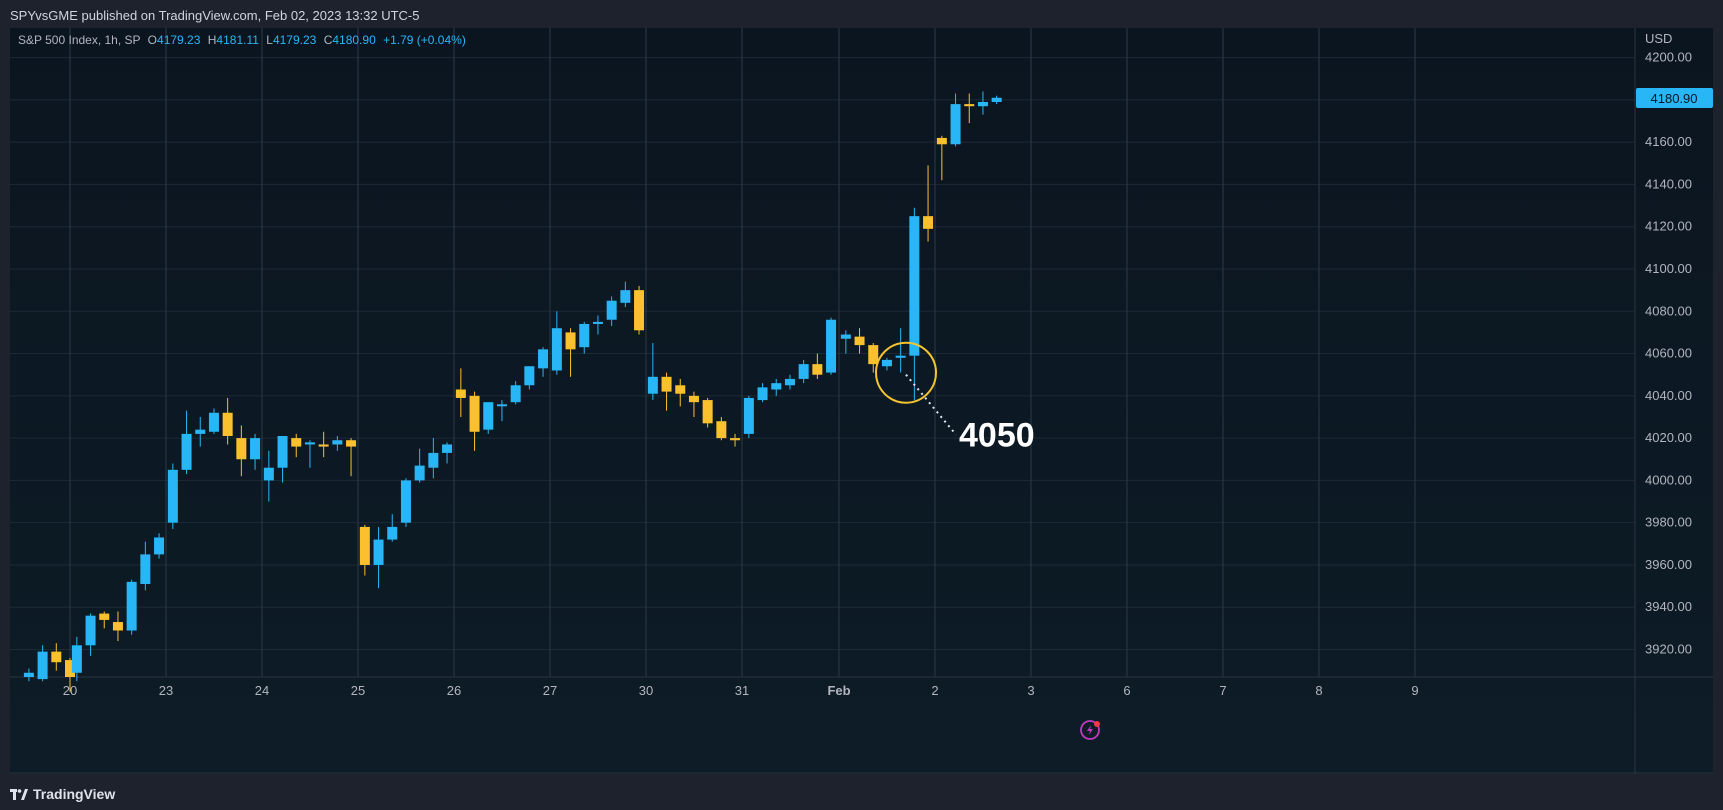  What do you see at coordinates (1668, 606) in the screenshot?
I see `price-tick-label: 3940.00` at bounding box center [1668, 606].